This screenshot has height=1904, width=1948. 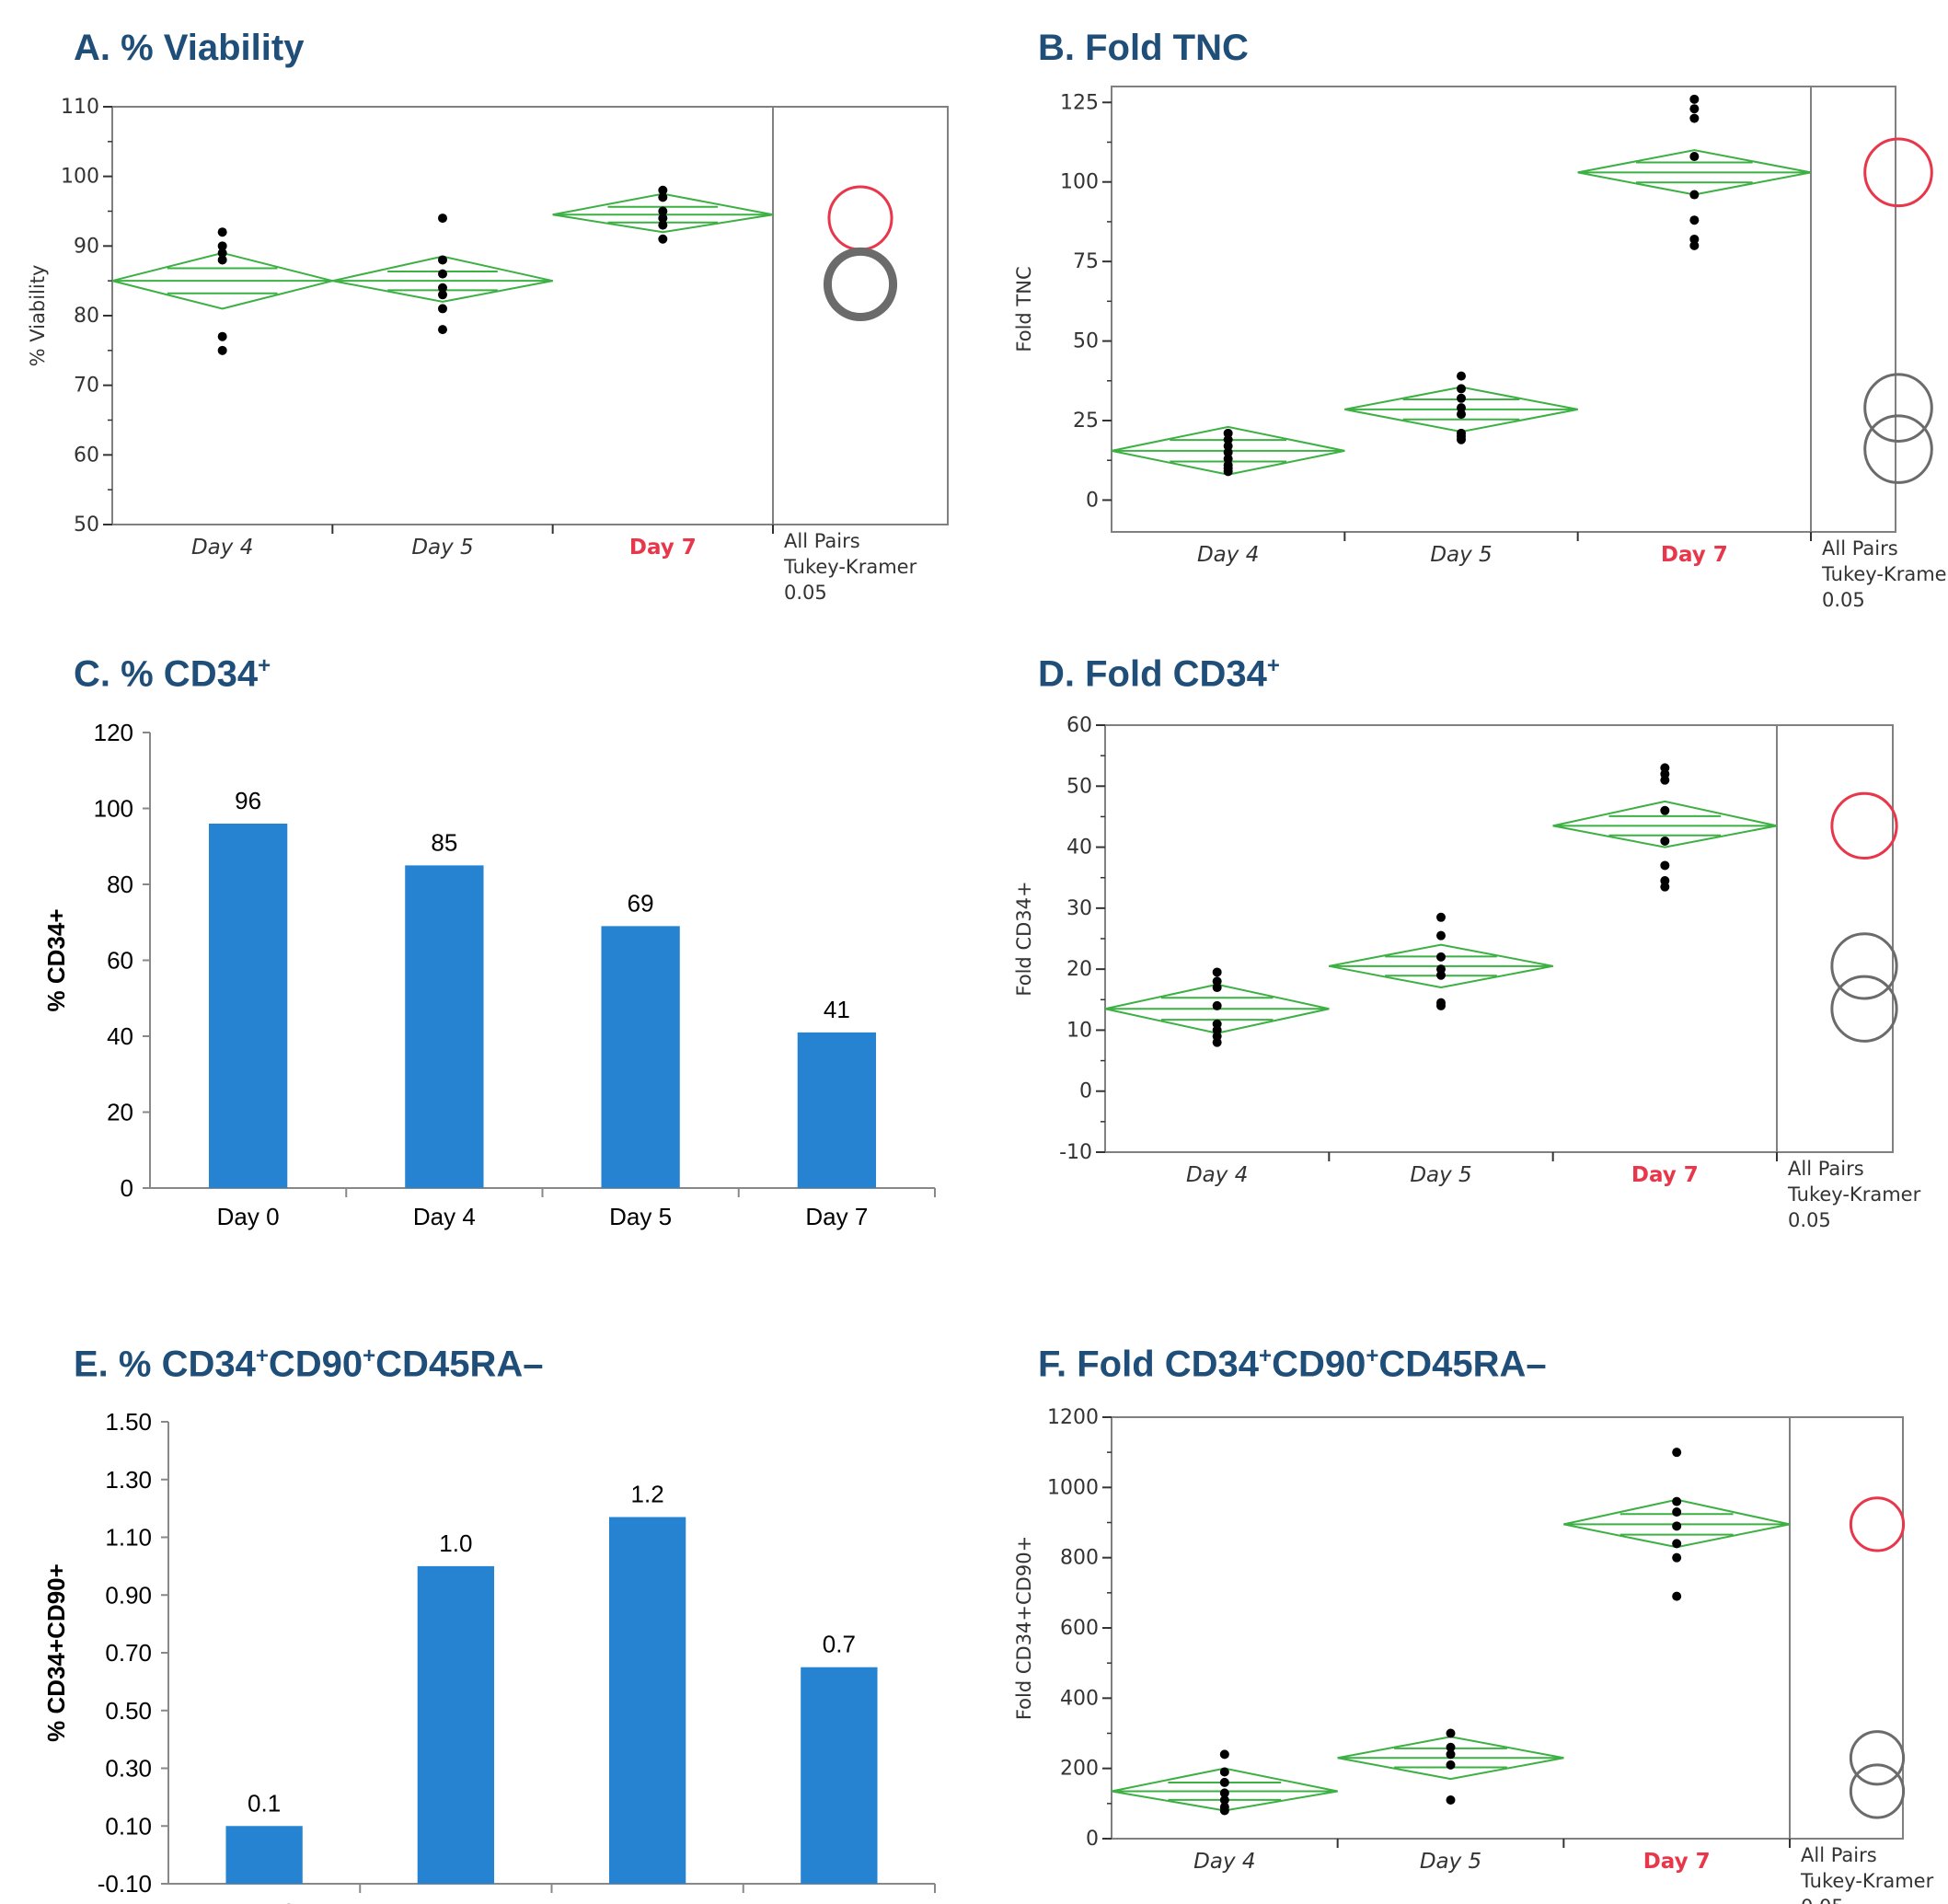 What do you see at coordinates (190, 674) in the screenshot?
I see `panel-title-text: % CD34` at bounding box center [190, 674].